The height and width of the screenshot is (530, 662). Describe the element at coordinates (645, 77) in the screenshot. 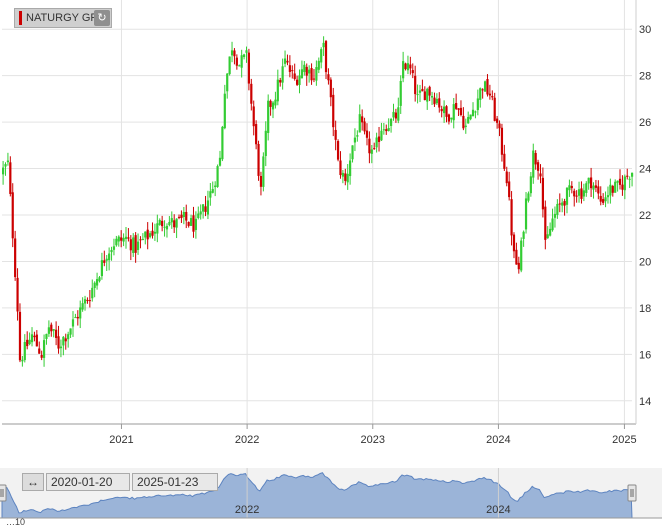

I see `y-tick-label: 28` at that location.